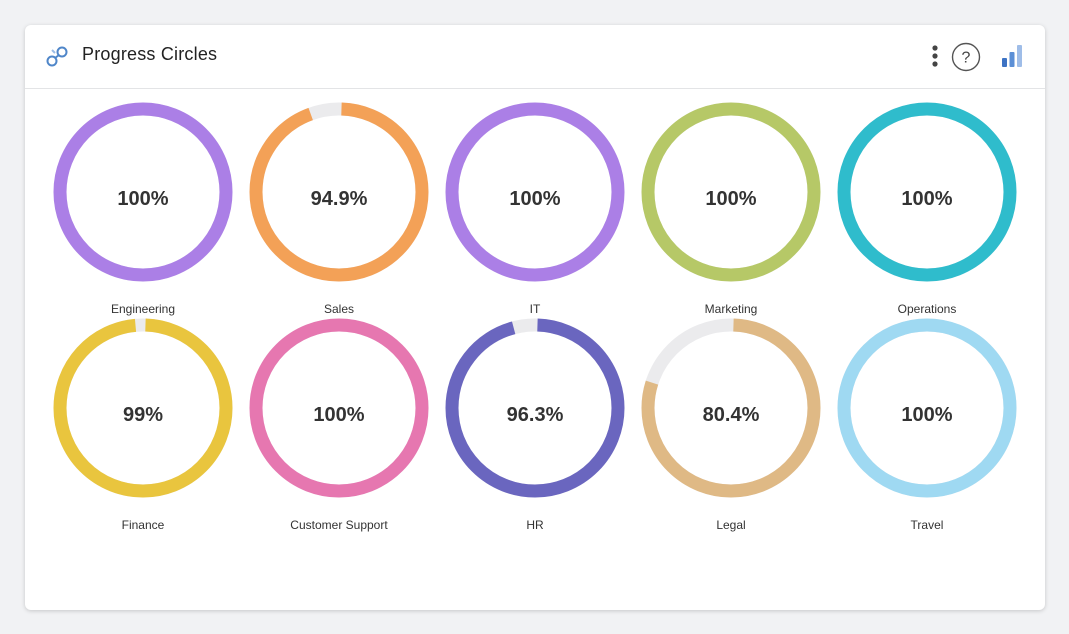  I want to click on ring-label: Travel, so click(927, 525).